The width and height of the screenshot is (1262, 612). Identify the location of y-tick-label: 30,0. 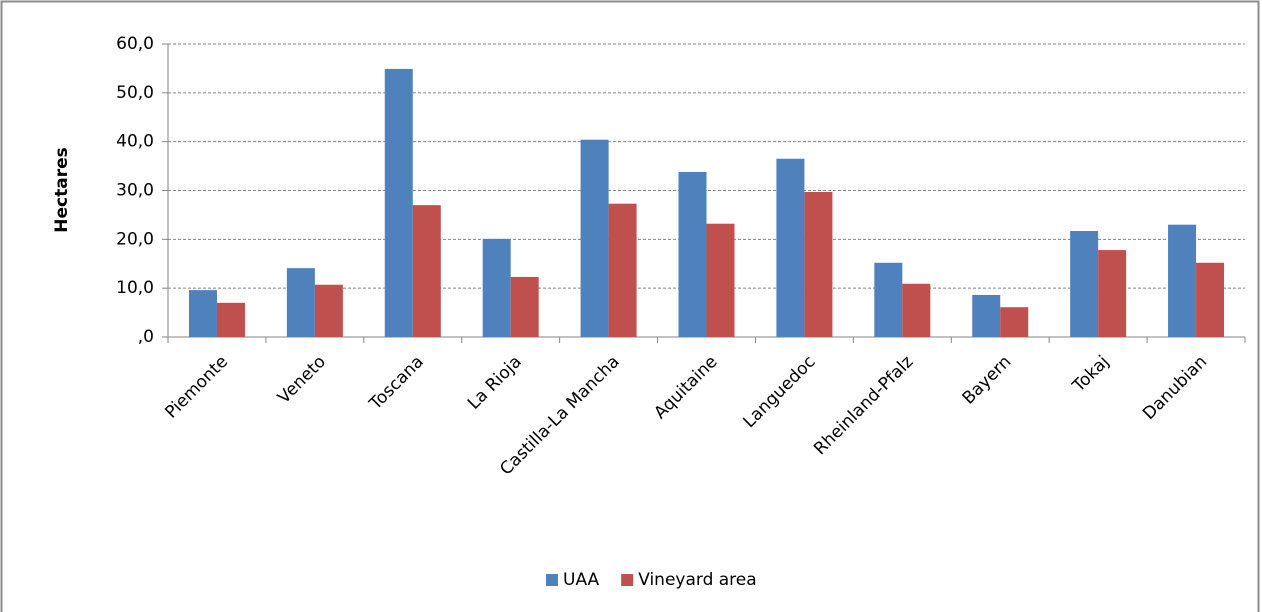
(135, 191).